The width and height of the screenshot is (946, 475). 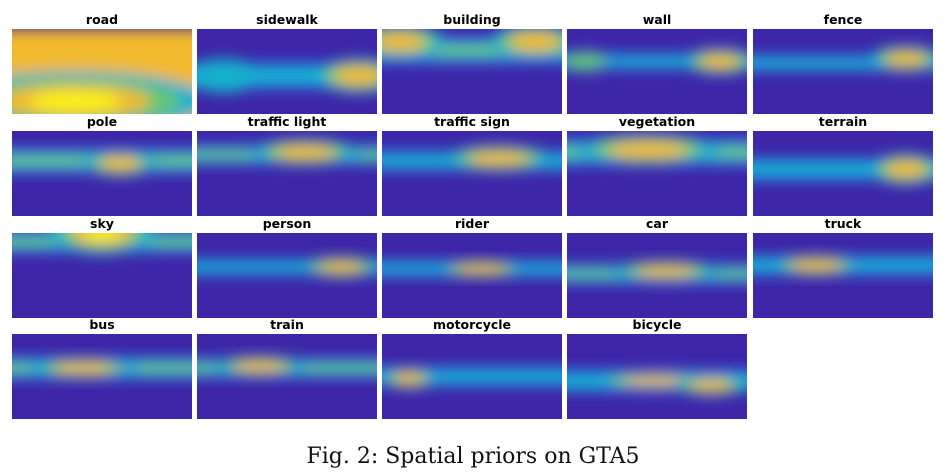 I want to click on panel-title: sidewalk, so click(x=287, y=19).